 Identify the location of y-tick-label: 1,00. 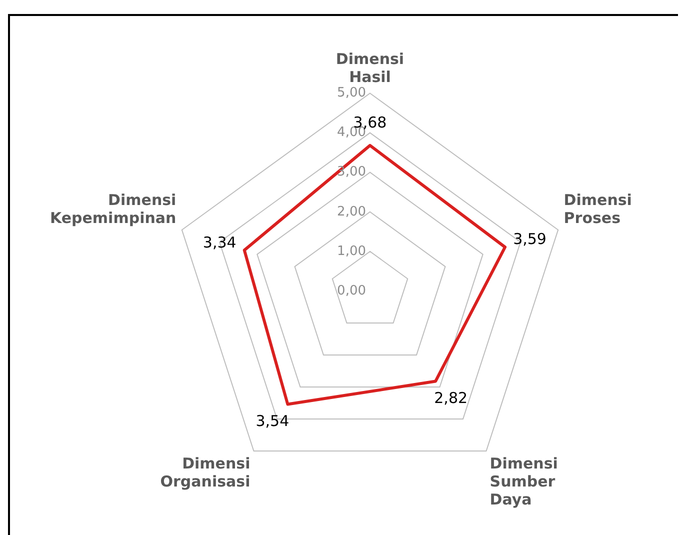
(351, 251).